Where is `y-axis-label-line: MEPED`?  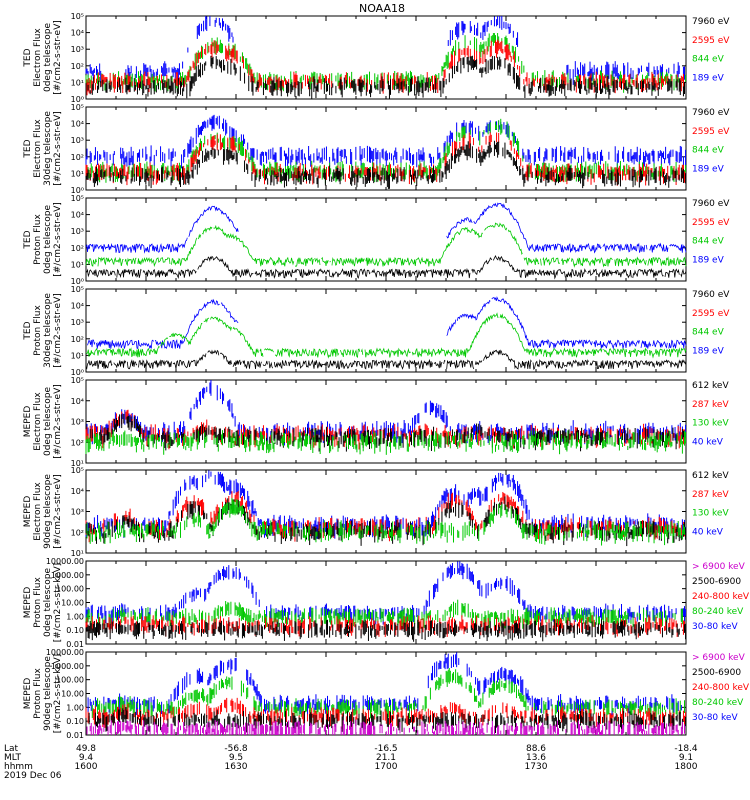 y-axis-label-line: MEPED is located at coordinates (28, 422).